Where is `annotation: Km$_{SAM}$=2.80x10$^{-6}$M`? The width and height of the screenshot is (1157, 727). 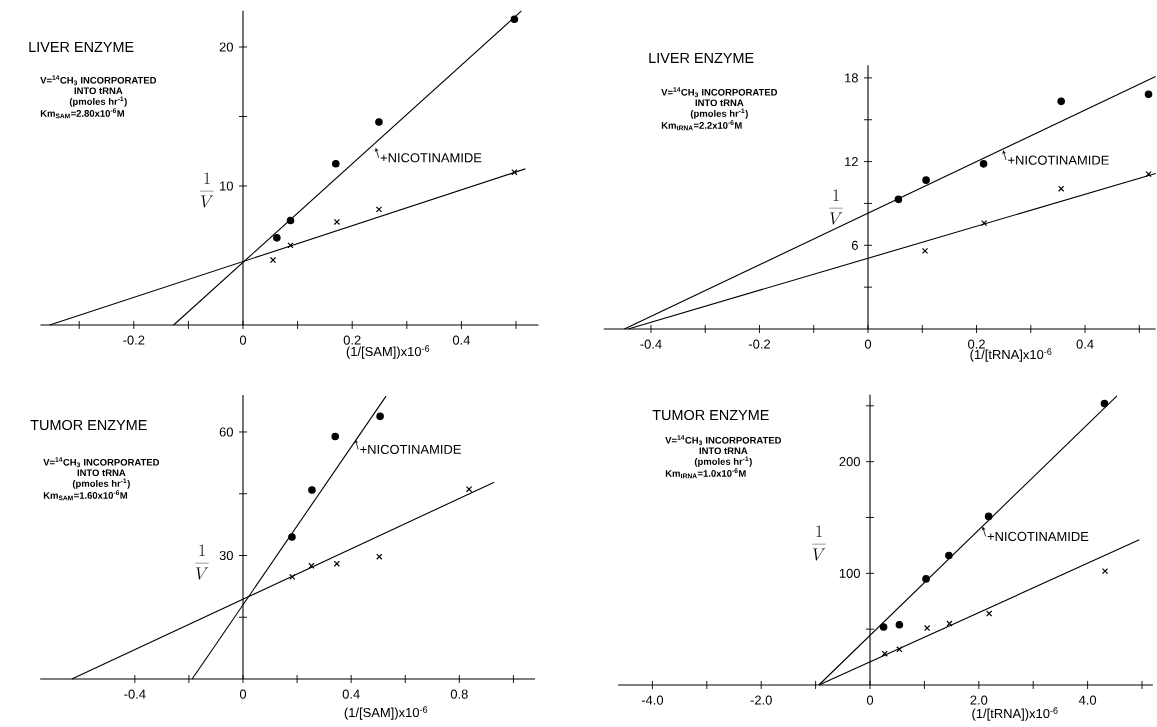
annotation: Km$_{SAM}$=2.80x10$^{-6}$M is located at coordinates (82, 113).